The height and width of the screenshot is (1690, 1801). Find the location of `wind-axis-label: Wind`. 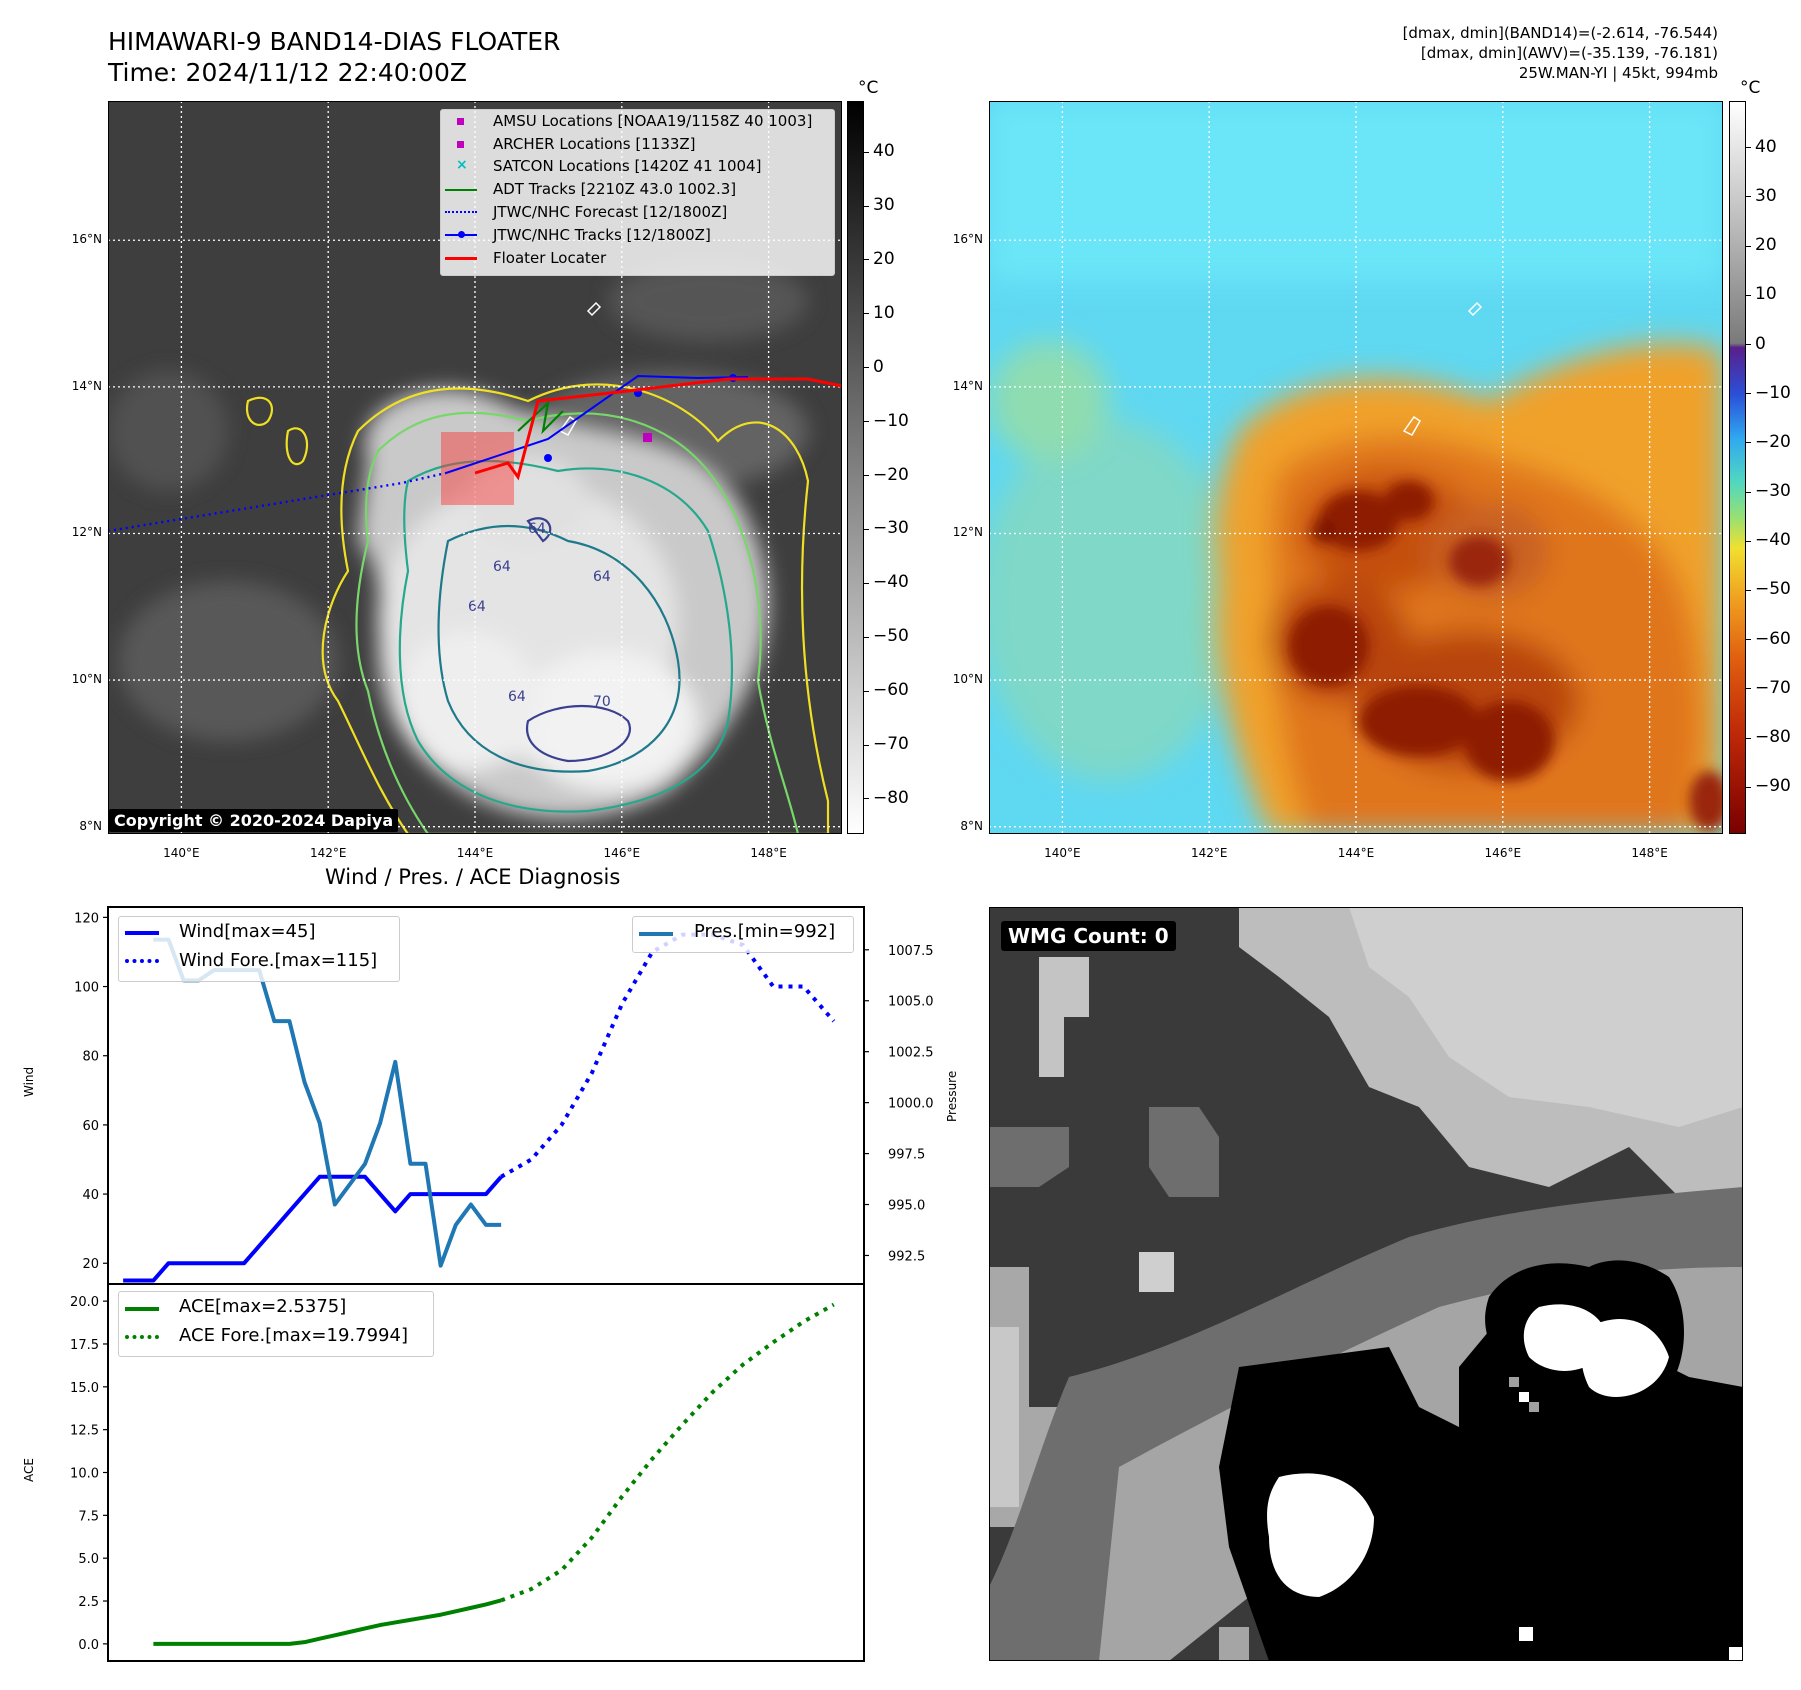

wind-axis-label: Wind is located at coordinates (29, 1081).